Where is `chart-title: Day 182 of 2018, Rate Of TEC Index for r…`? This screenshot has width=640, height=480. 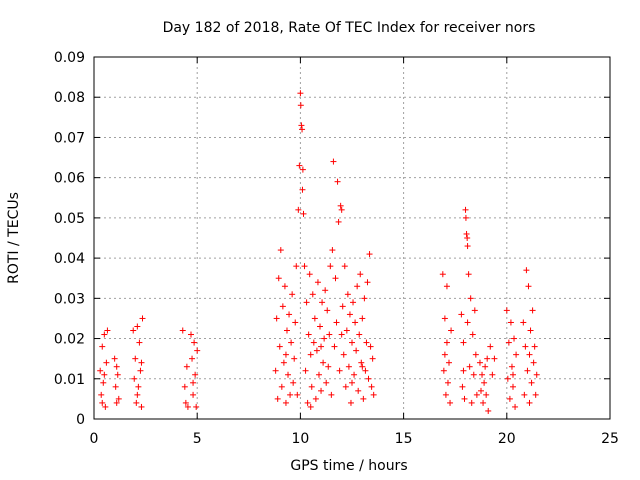 chart-title: Day 182 of 2018, Rate Of TEC Index for r… is located at coordinates (349, 28).